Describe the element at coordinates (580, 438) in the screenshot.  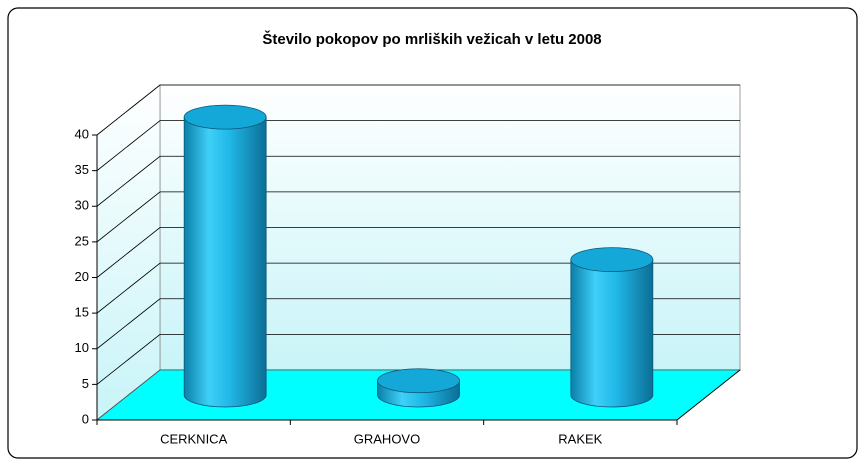
I see `x-tick-label: RAKEK` at that location.